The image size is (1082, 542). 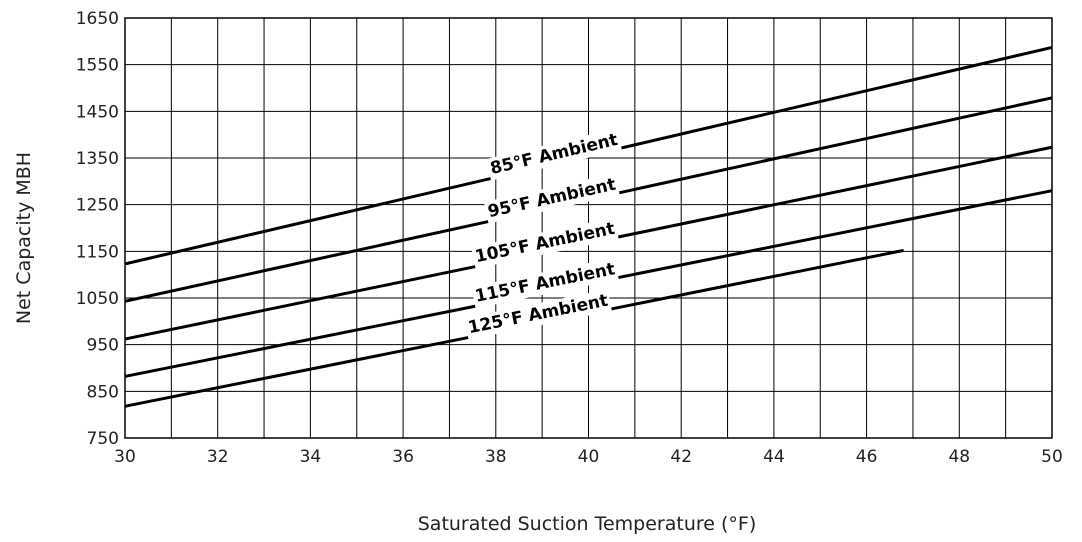 What do you see at coordinates (218, 457) in the screenshot?
I see `x-tick-label: 32` at bounding box center [218, 457].